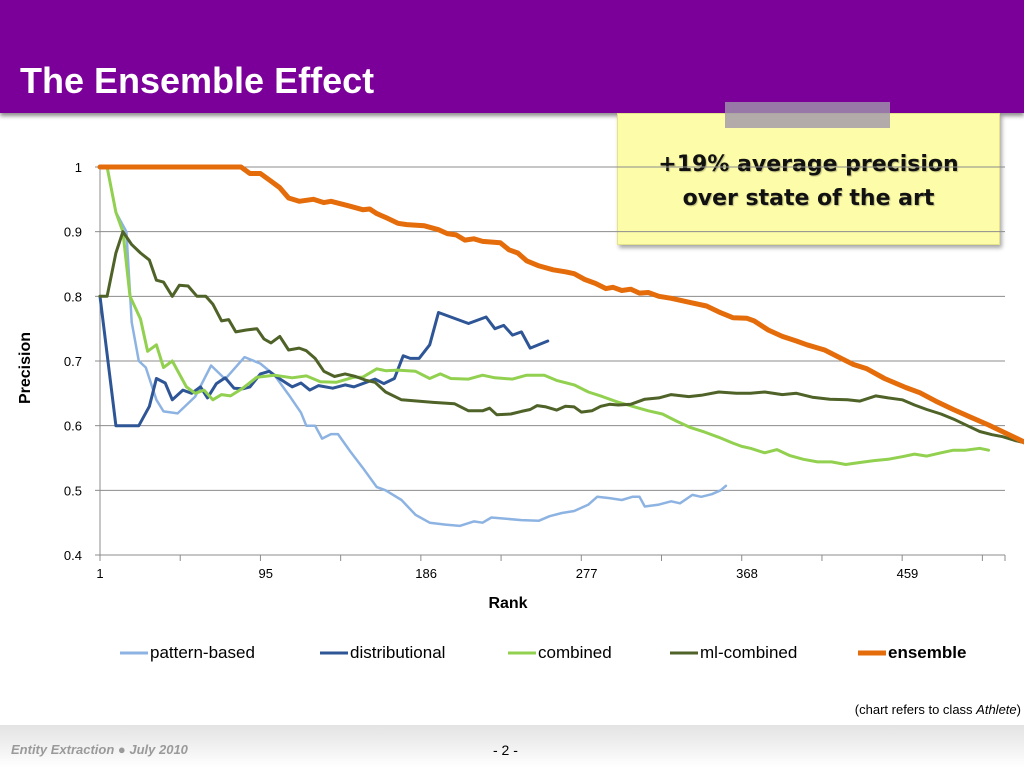 The width and height of the screenshot is (1024, 768). What do you see at coordinates (507, 603) in the screenshot?
I see `x-axis-label: Rank` at bounding box center [507, 603].